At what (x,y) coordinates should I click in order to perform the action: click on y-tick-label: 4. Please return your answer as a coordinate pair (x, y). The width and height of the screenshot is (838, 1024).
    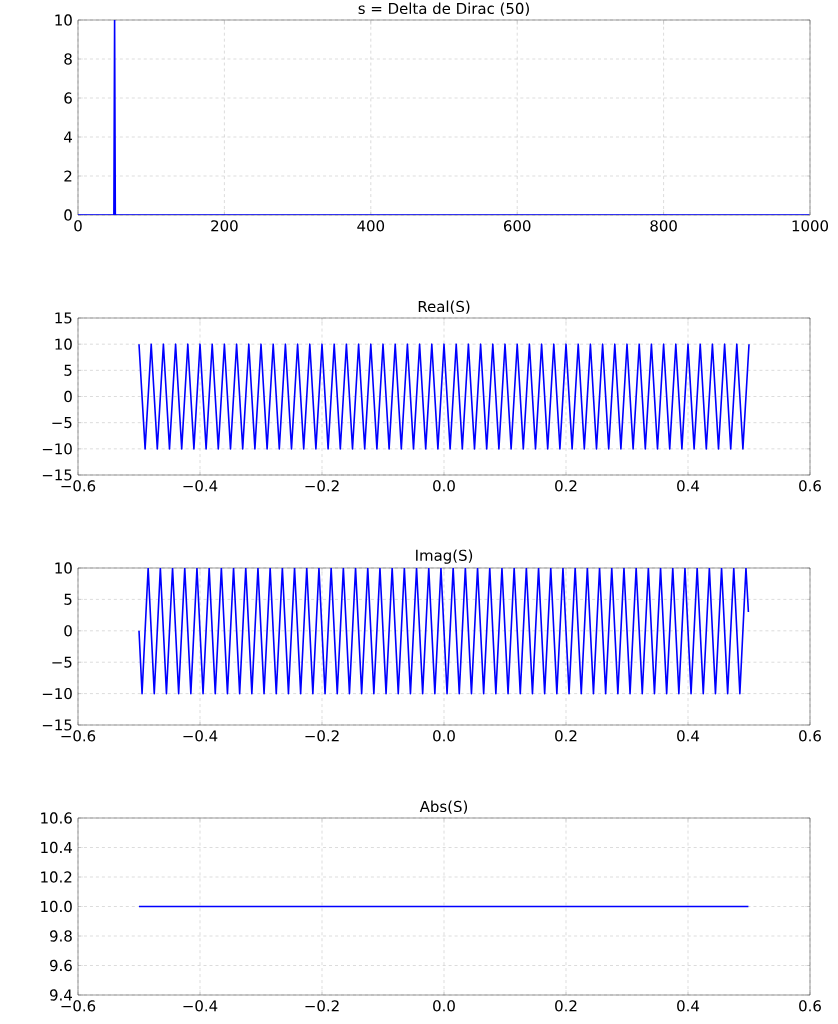
    Looking at the image, I should click on (68, 137).